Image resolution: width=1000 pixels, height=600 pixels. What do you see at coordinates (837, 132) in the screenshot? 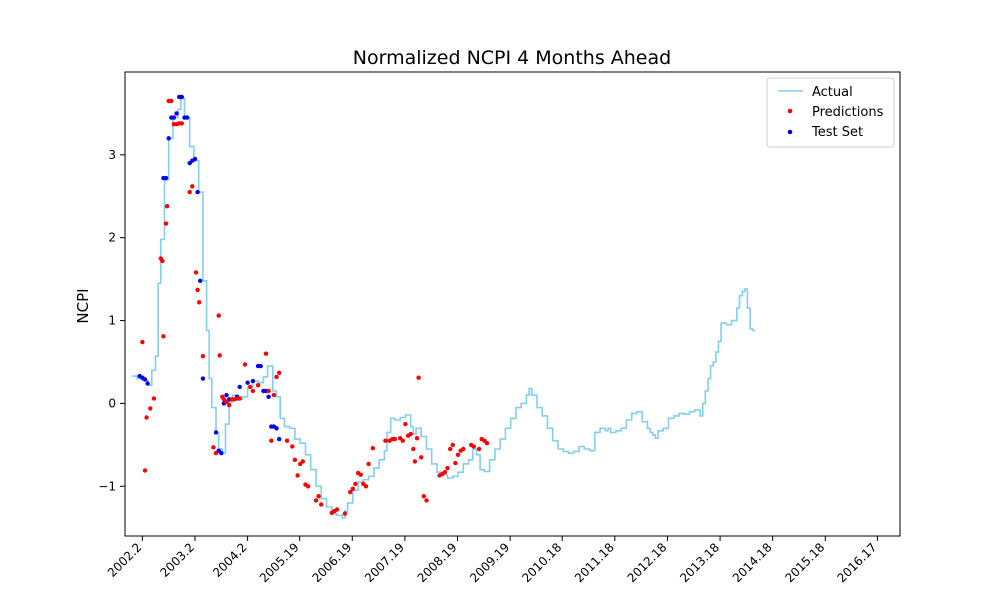
I see `legend-test-set-label: Test Set` at bounding box center [837, 132].